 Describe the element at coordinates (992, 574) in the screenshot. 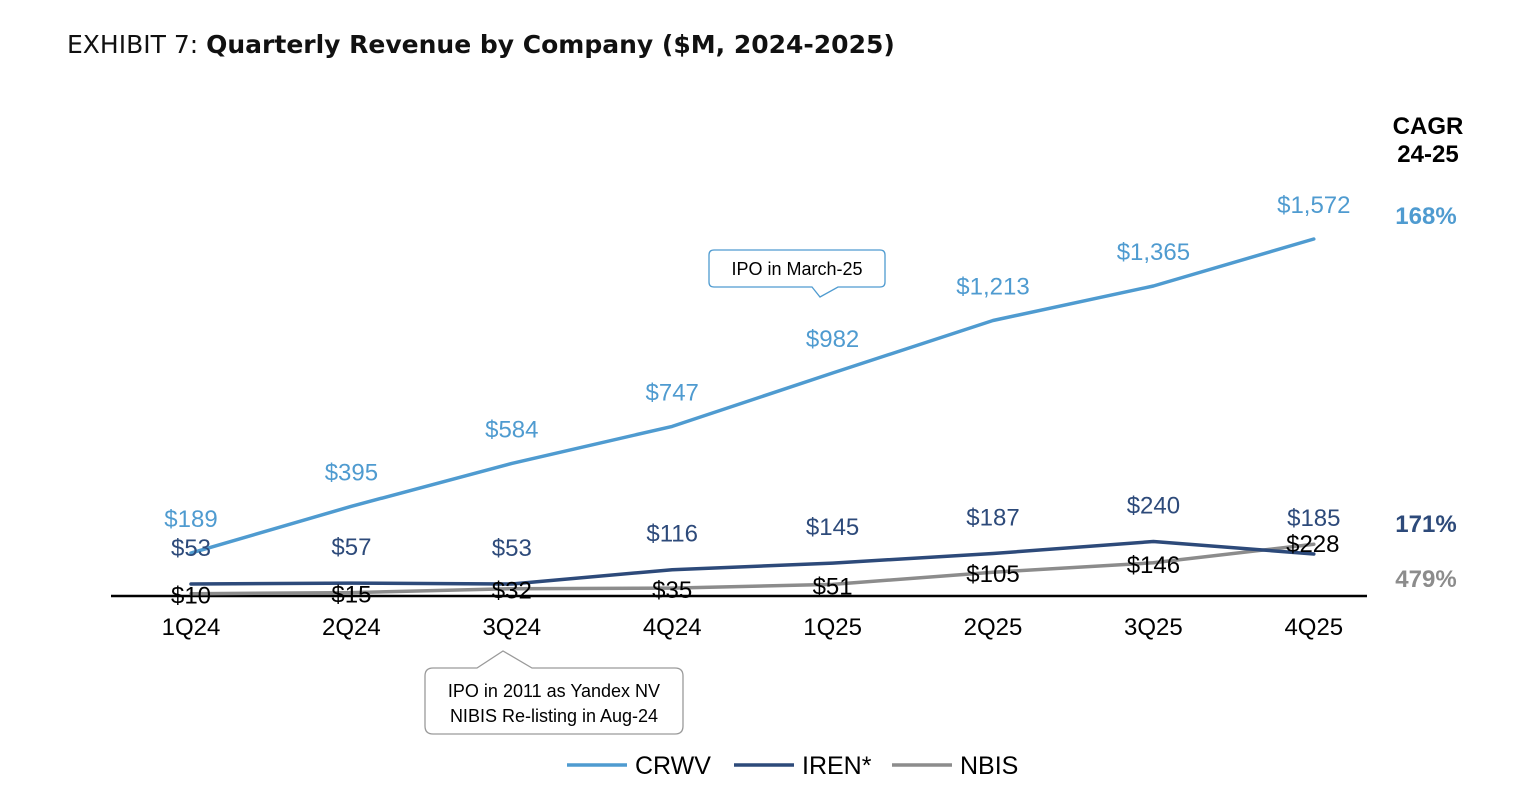

I see `data-label-nbis-2q25: $105` at that location.